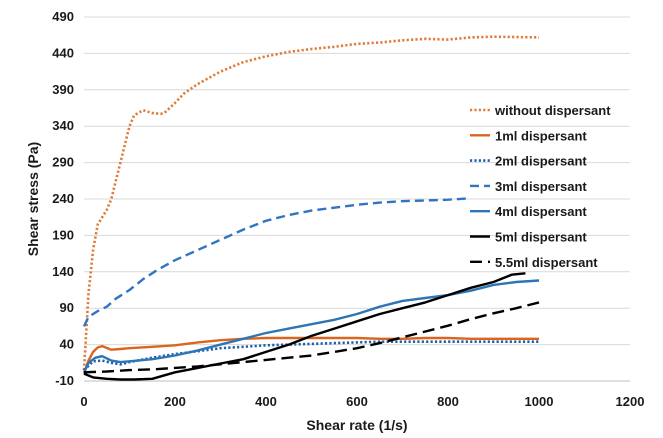  Describe the element at coordinates (541, 211) in the screenshot. I see `legend-label: 4ml dispersant` at that location.